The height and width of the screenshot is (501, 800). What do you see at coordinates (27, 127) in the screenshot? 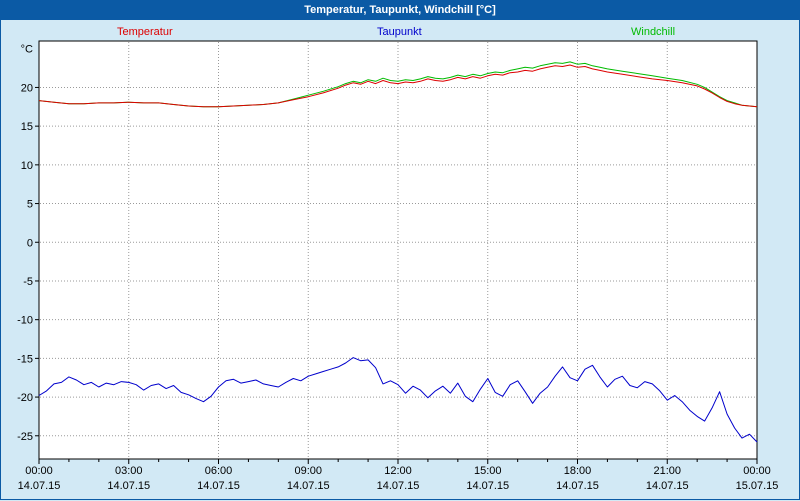
I see `y-axis-label: 15` at bounding box center [27, 127].